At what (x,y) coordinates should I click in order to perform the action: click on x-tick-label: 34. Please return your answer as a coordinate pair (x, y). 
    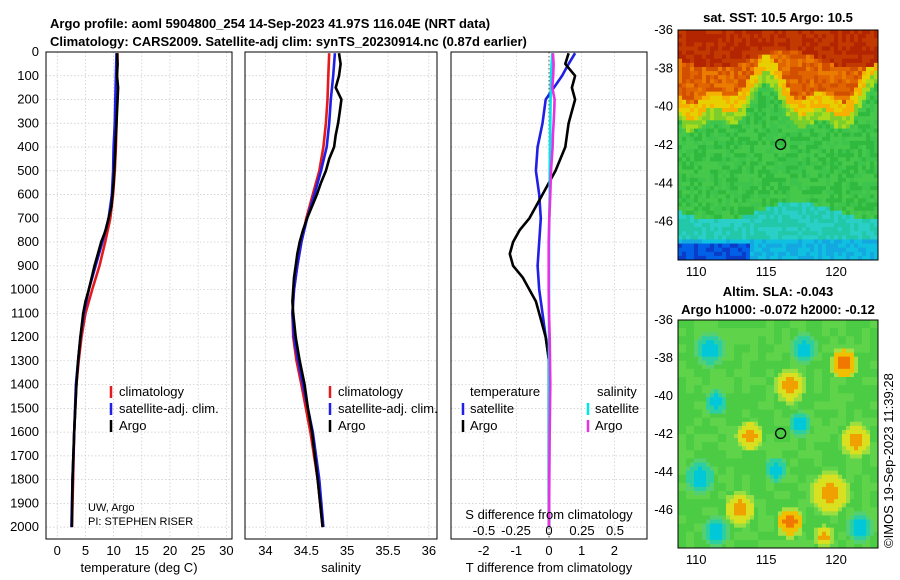
    Looking at the image, I should click on (265, 550).